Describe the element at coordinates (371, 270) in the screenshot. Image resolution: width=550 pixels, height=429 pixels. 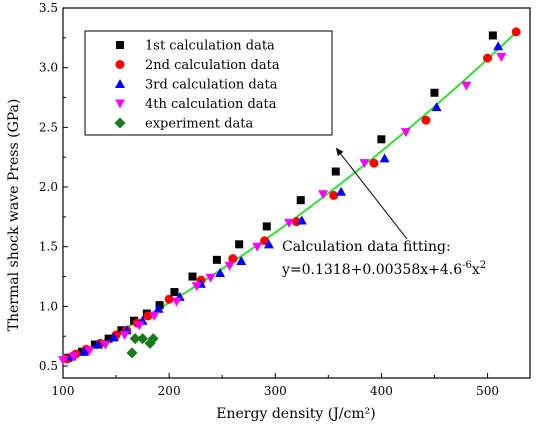
I see `annotation-equation: y=0.1318+0.00358x+4.6` at that location.